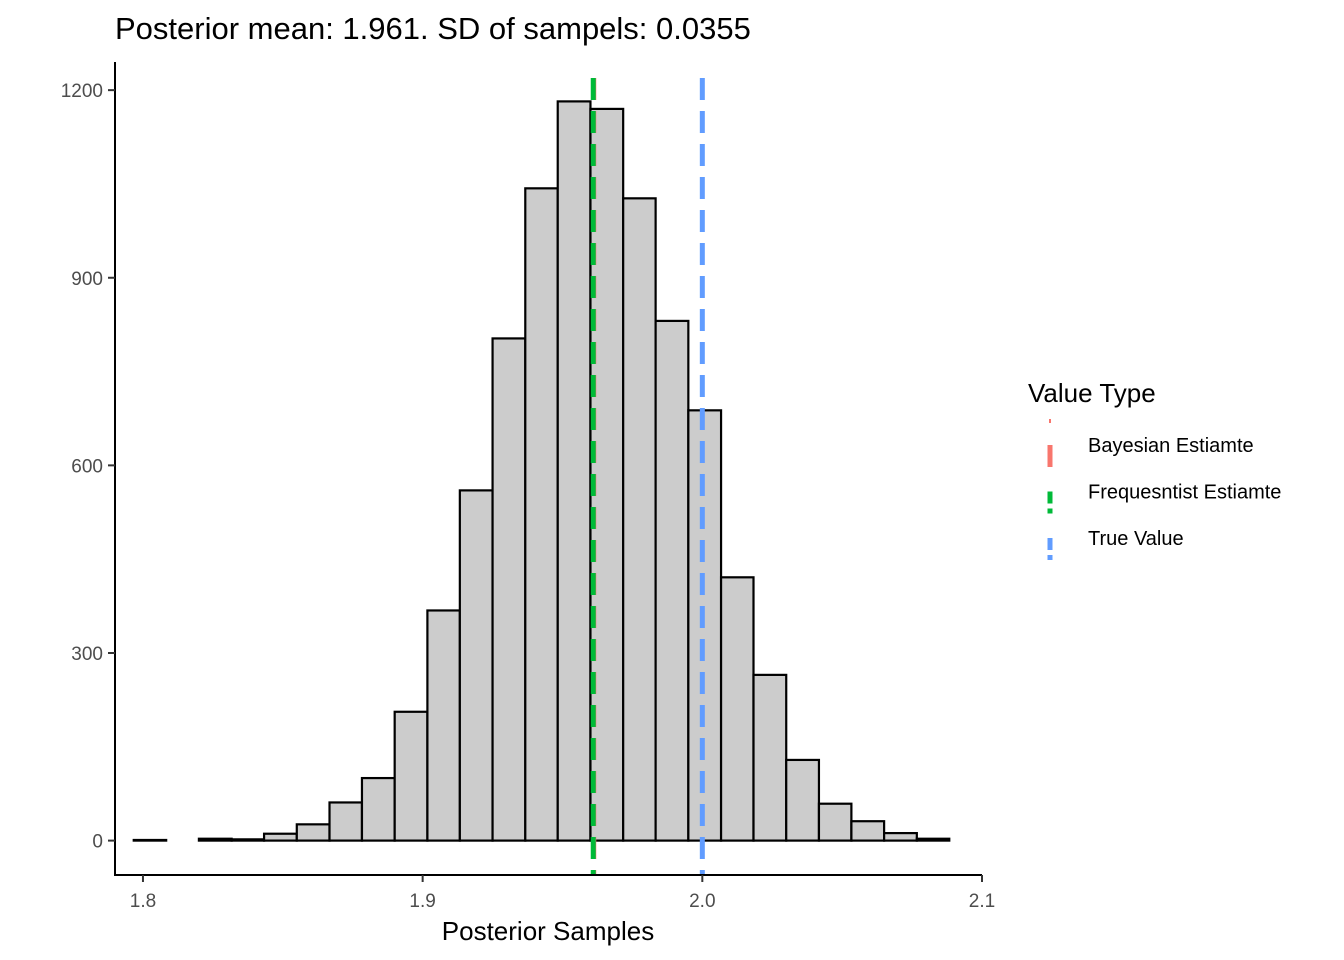  I want to click on y-tick-label: 1200, so click(82, 91).